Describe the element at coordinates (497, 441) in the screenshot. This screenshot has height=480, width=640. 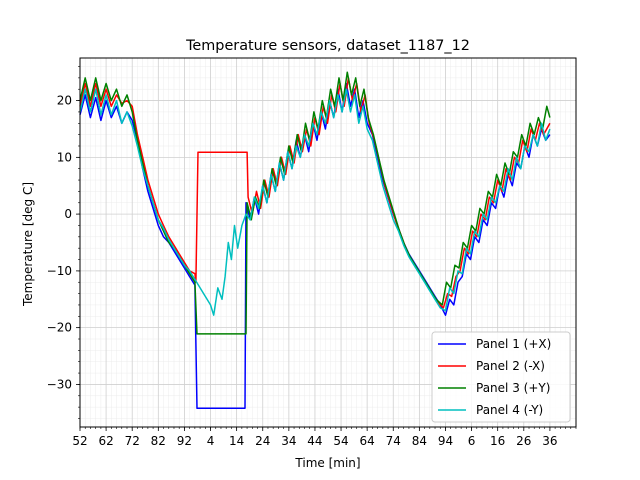
I see `x-tick-label: 16` at that location.